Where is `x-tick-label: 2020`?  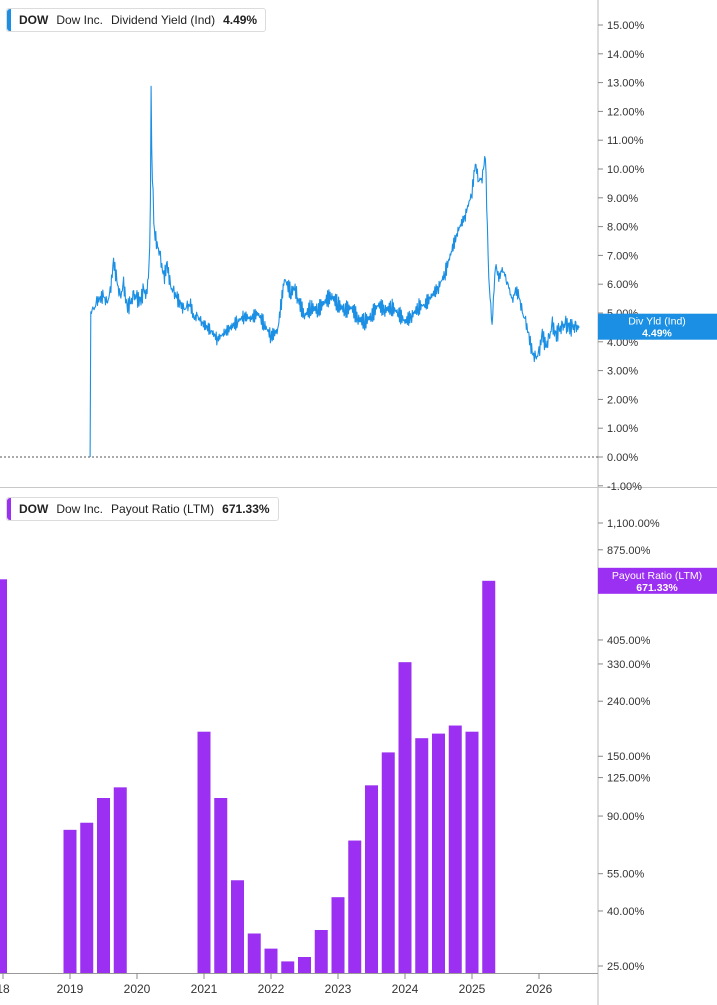
x-tick-label: 2020 is located at coordinates (137, 989).